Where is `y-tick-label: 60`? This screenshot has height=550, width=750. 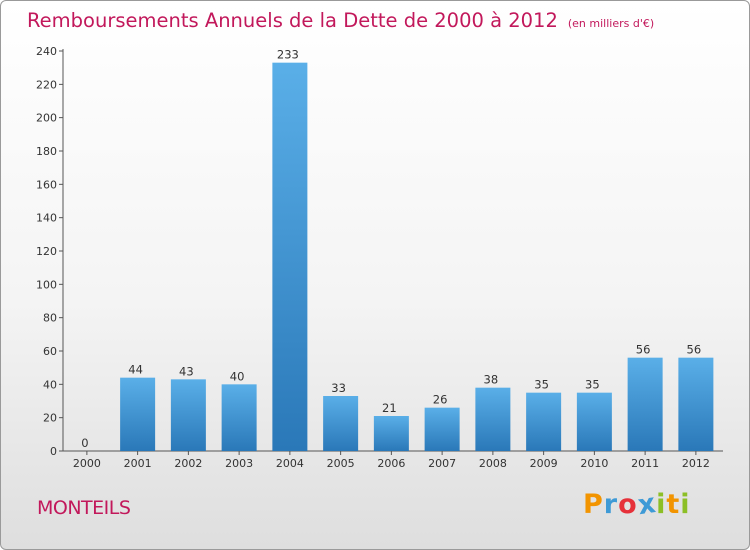
y-tick-label: 60 is located at coordinates (50, 351).